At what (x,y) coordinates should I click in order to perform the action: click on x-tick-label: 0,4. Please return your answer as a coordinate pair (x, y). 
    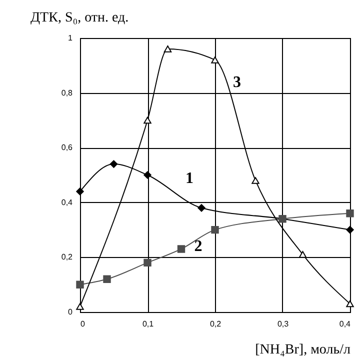
    Looking at the image, I should click on (345, 324).